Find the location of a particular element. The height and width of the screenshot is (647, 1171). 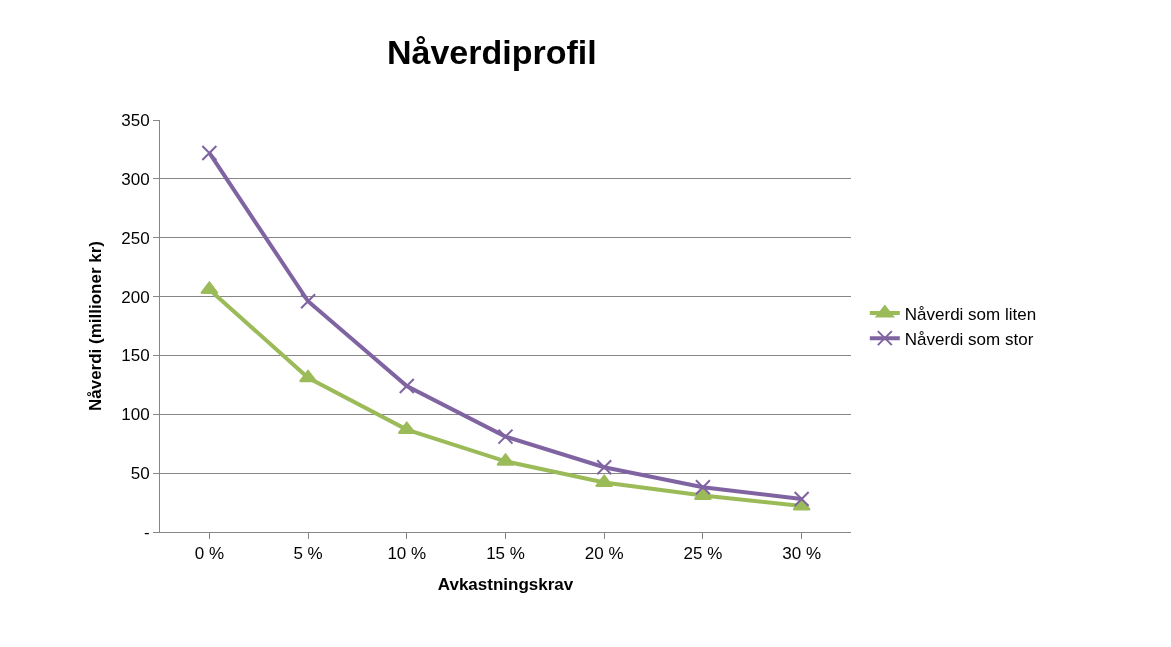

x-tick-label: 15 % is located at coordinates (505, 554).